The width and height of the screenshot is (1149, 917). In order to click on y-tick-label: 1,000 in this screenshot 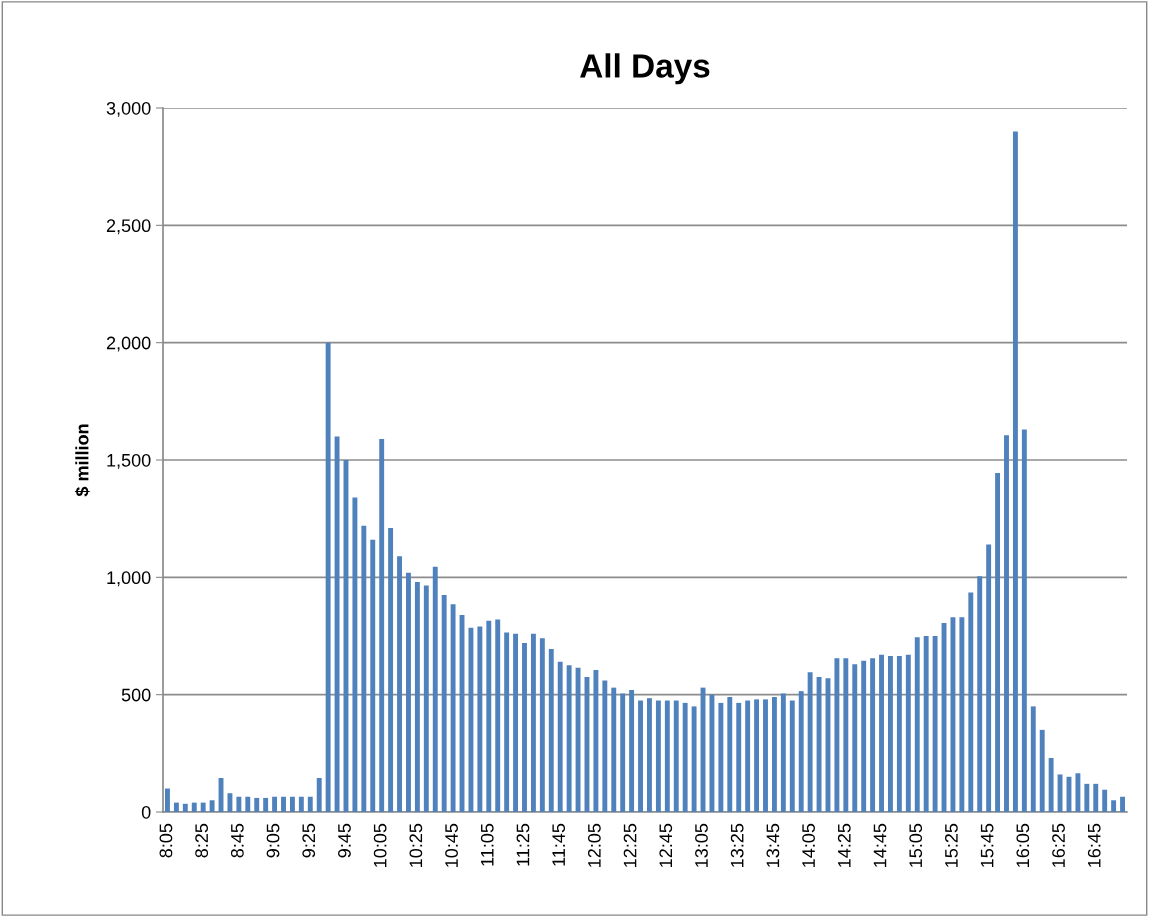, I will do `click(129, 579)`.